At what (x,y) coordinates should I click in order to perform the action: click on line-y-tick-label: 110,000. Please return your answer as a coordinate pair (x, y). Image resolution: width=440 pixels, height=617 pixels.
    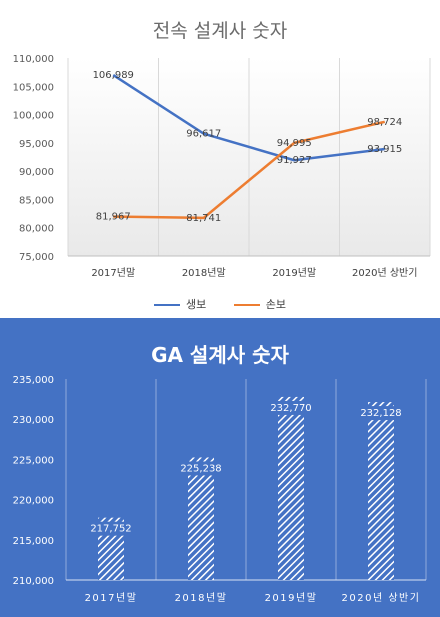
    Looking at the image, I should click on (33, 59).